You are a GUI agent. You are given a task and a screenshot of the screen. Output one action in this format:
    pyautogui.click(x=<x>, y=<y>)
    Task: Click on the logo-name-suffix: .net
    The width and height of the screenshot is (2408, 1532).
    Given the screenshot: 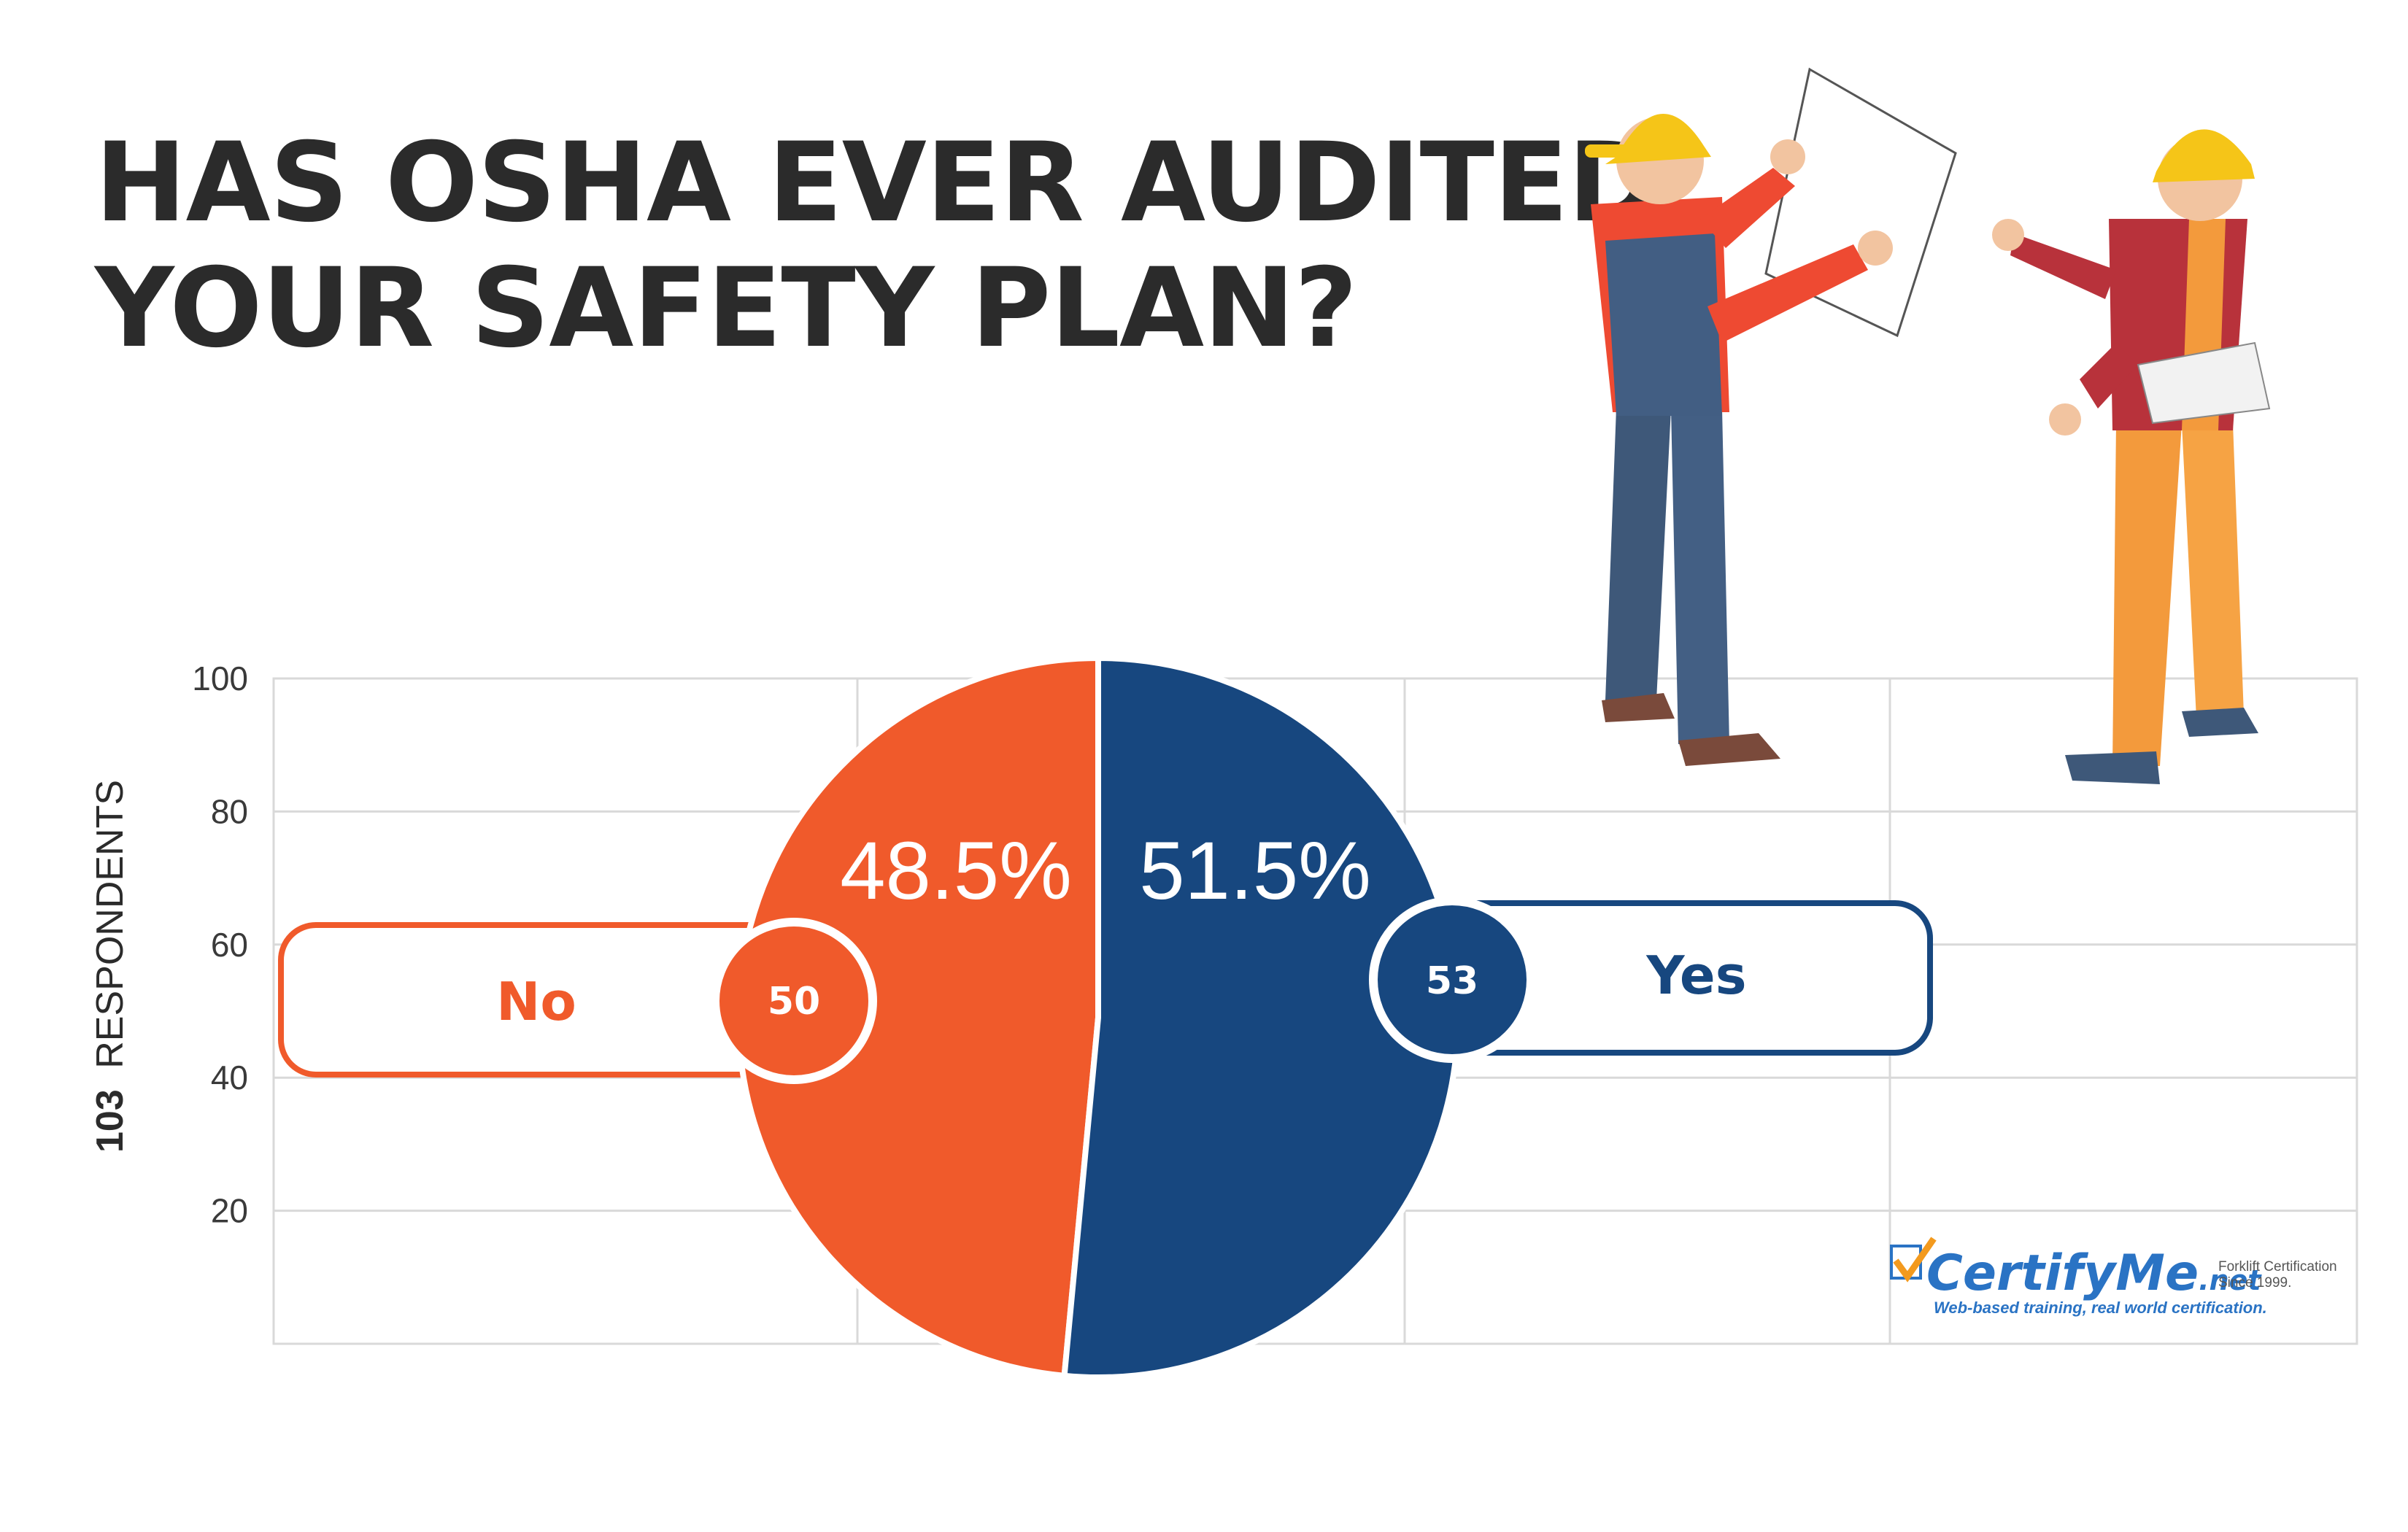 What is the action you would take?
    pyautogui.click(x=2230, y=1280)
    